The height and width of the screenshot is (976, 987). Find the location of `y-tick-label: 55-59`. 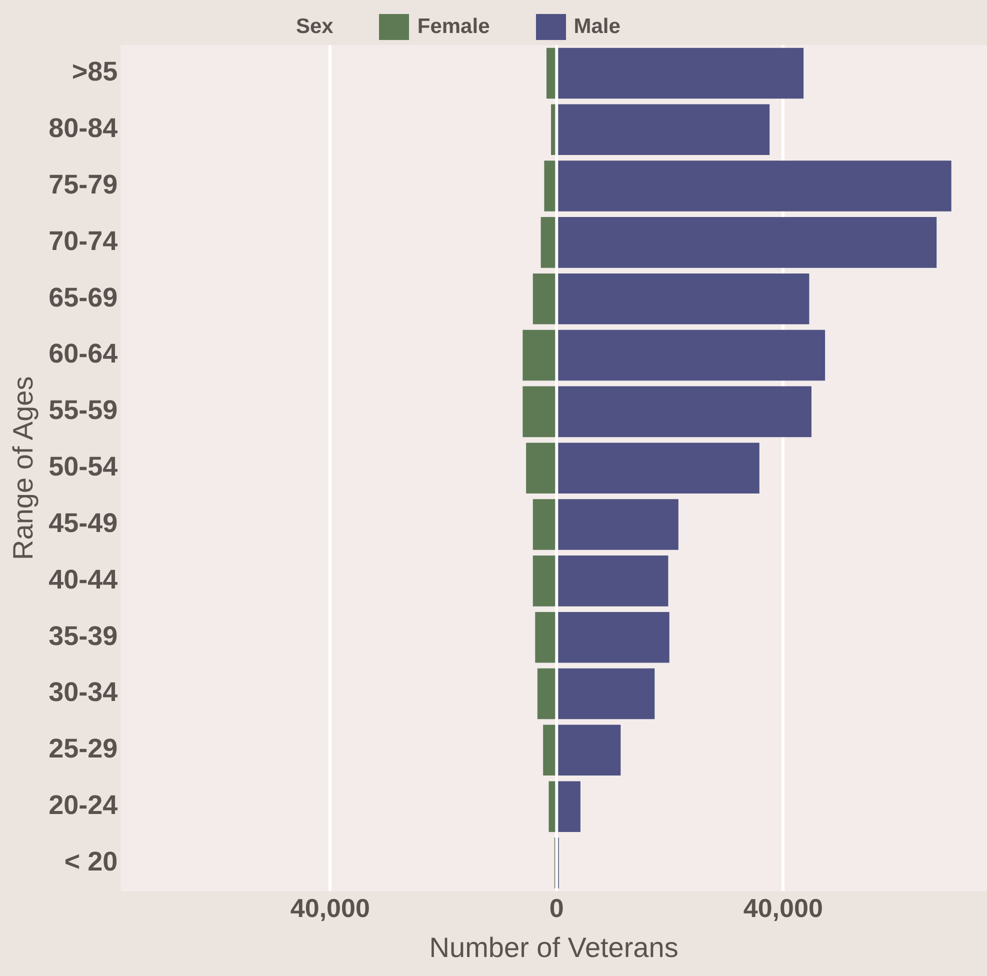

y-tick-label: 55-59 is located at coordinates (83, 410).